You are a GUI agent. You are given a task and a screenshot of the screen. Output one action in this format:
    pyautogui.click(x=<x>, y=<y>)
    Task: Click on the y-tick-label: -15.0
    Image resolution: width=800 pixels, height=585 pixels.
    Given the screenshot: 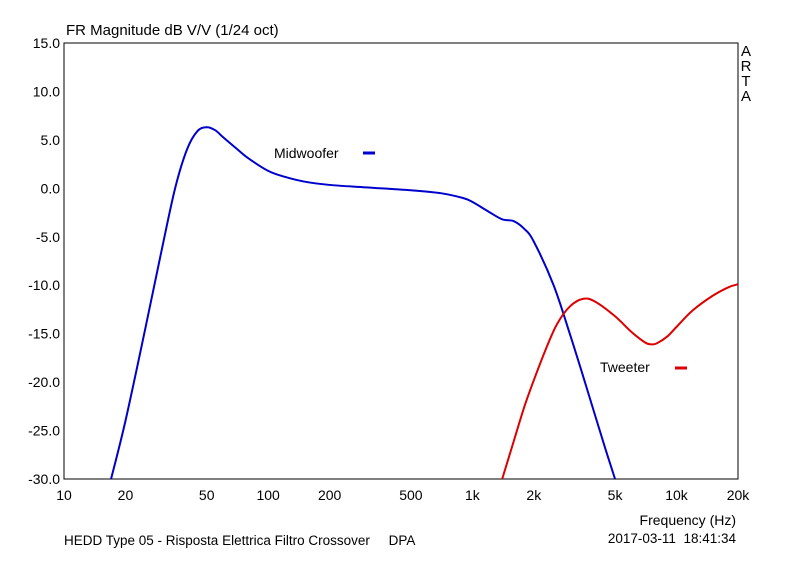 What is the action you would take?
    pyautogui.click(x=44, y=334)
    